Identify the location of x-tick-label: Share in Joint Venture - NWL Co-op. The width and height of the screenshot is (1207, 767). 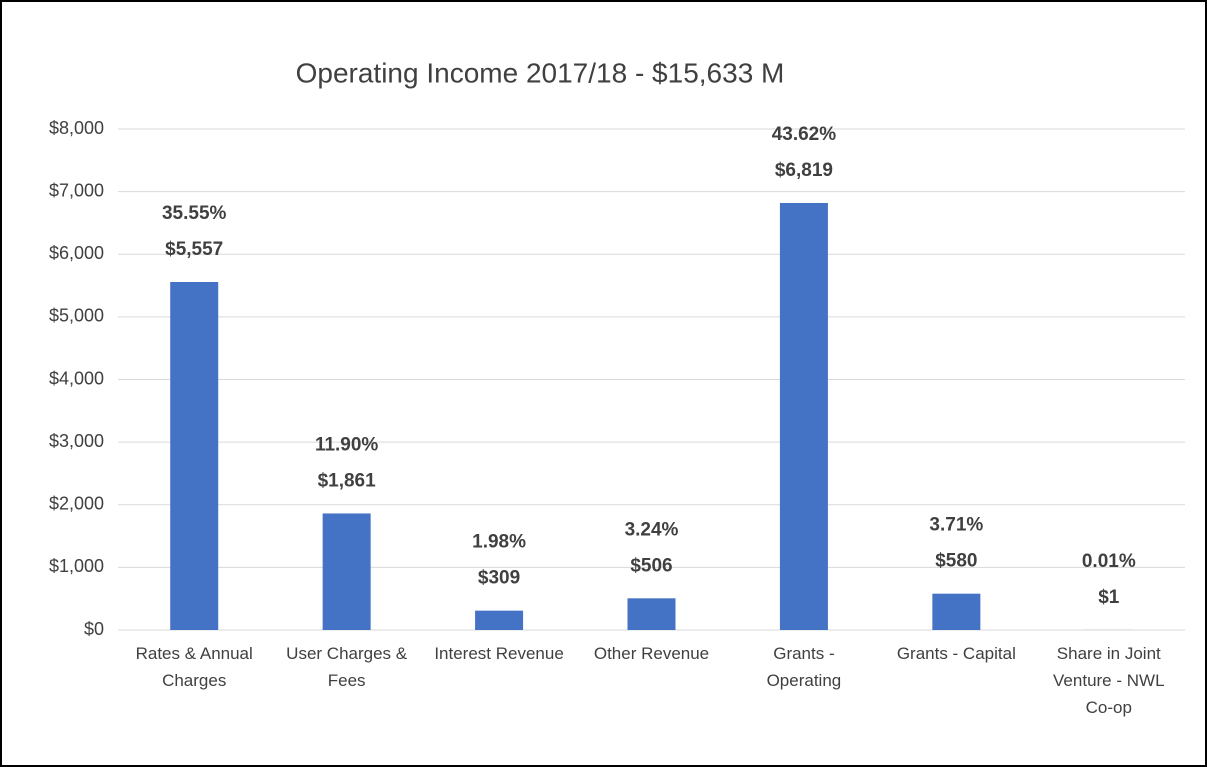
(1109, 680).